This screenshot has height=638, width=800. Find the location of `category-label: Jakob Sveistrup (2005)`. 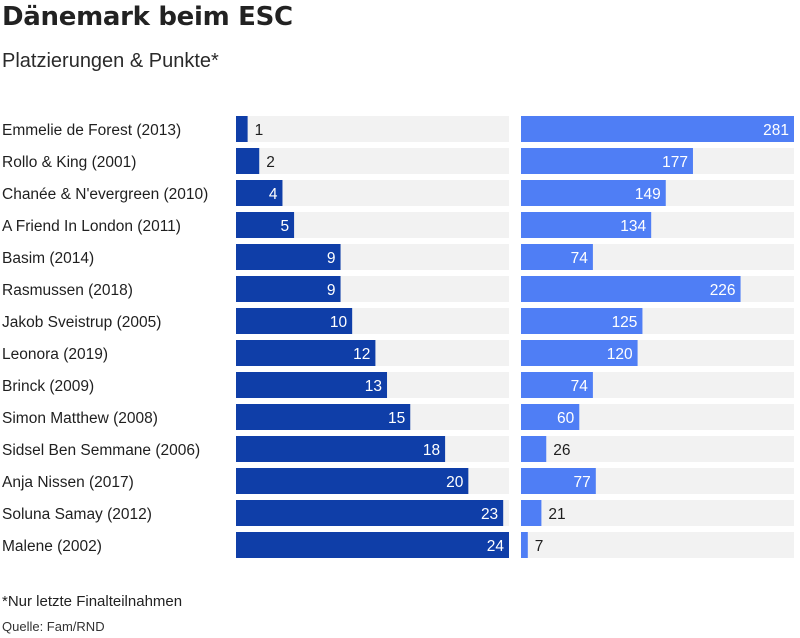

category-label: Jakob Sveistrup (2005) is located at coordinates (81, 322).